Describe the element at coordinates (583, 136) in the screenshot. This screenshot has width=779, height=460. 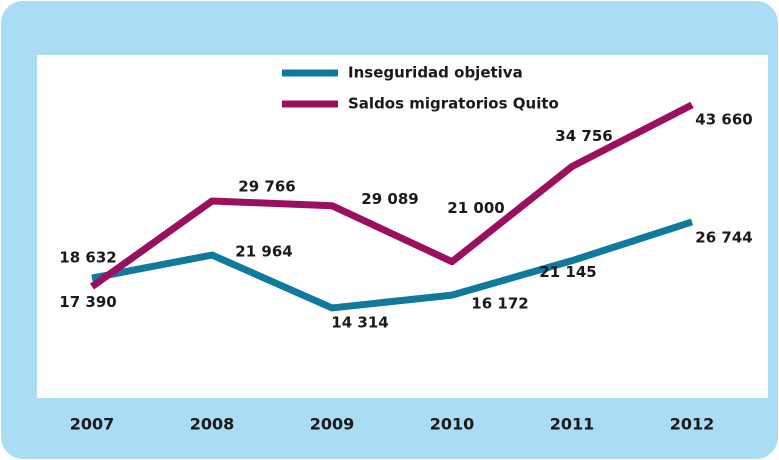
I see `data-label: 34 756` at that location.